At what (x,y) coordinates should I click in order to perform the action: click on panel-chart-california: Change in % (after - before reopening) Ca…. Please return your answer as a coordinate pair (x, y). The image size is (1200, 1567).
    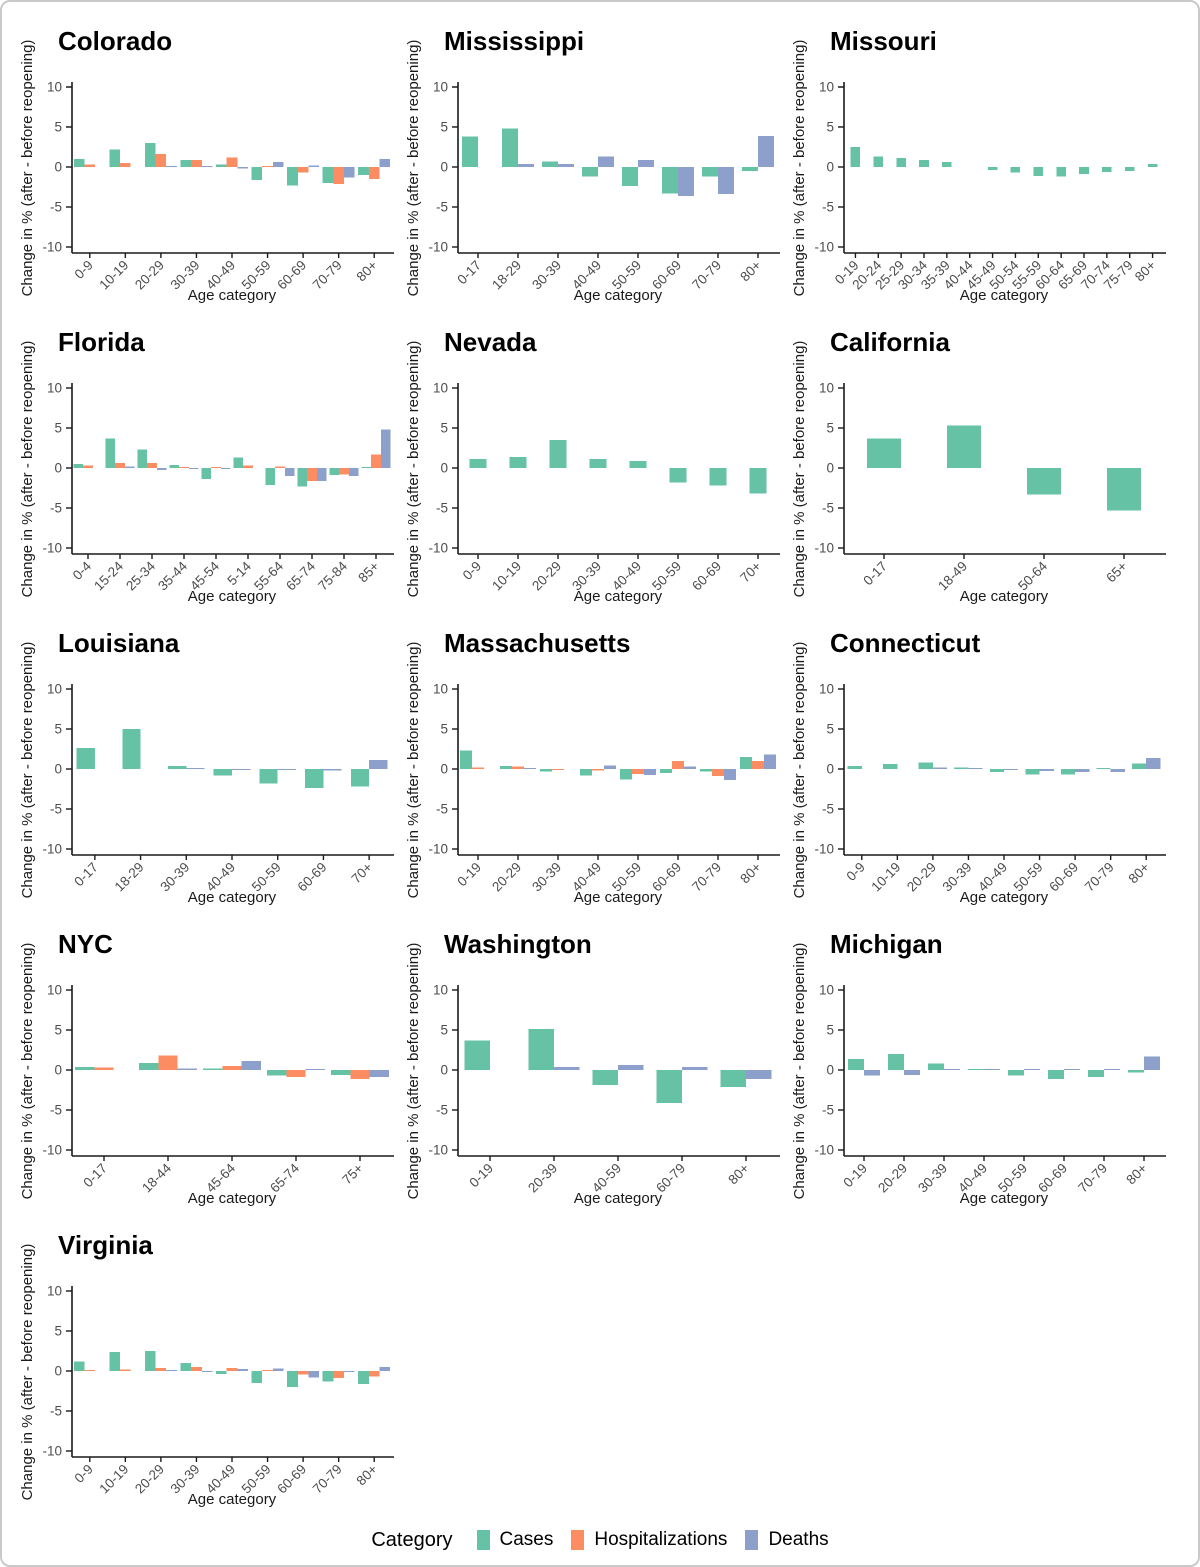
    Looking at the image, I should click on (978, 466).